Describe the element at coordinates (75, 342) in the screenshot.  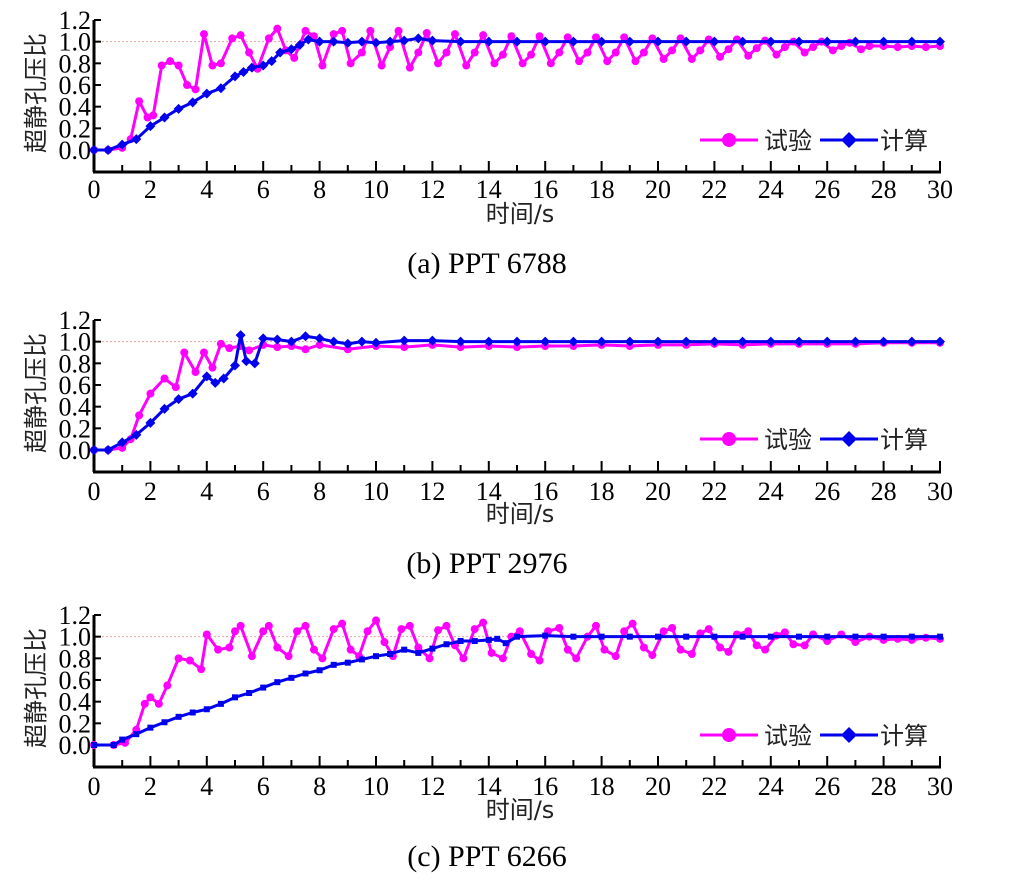
I see `y-tick-label: 1.0` at that location.